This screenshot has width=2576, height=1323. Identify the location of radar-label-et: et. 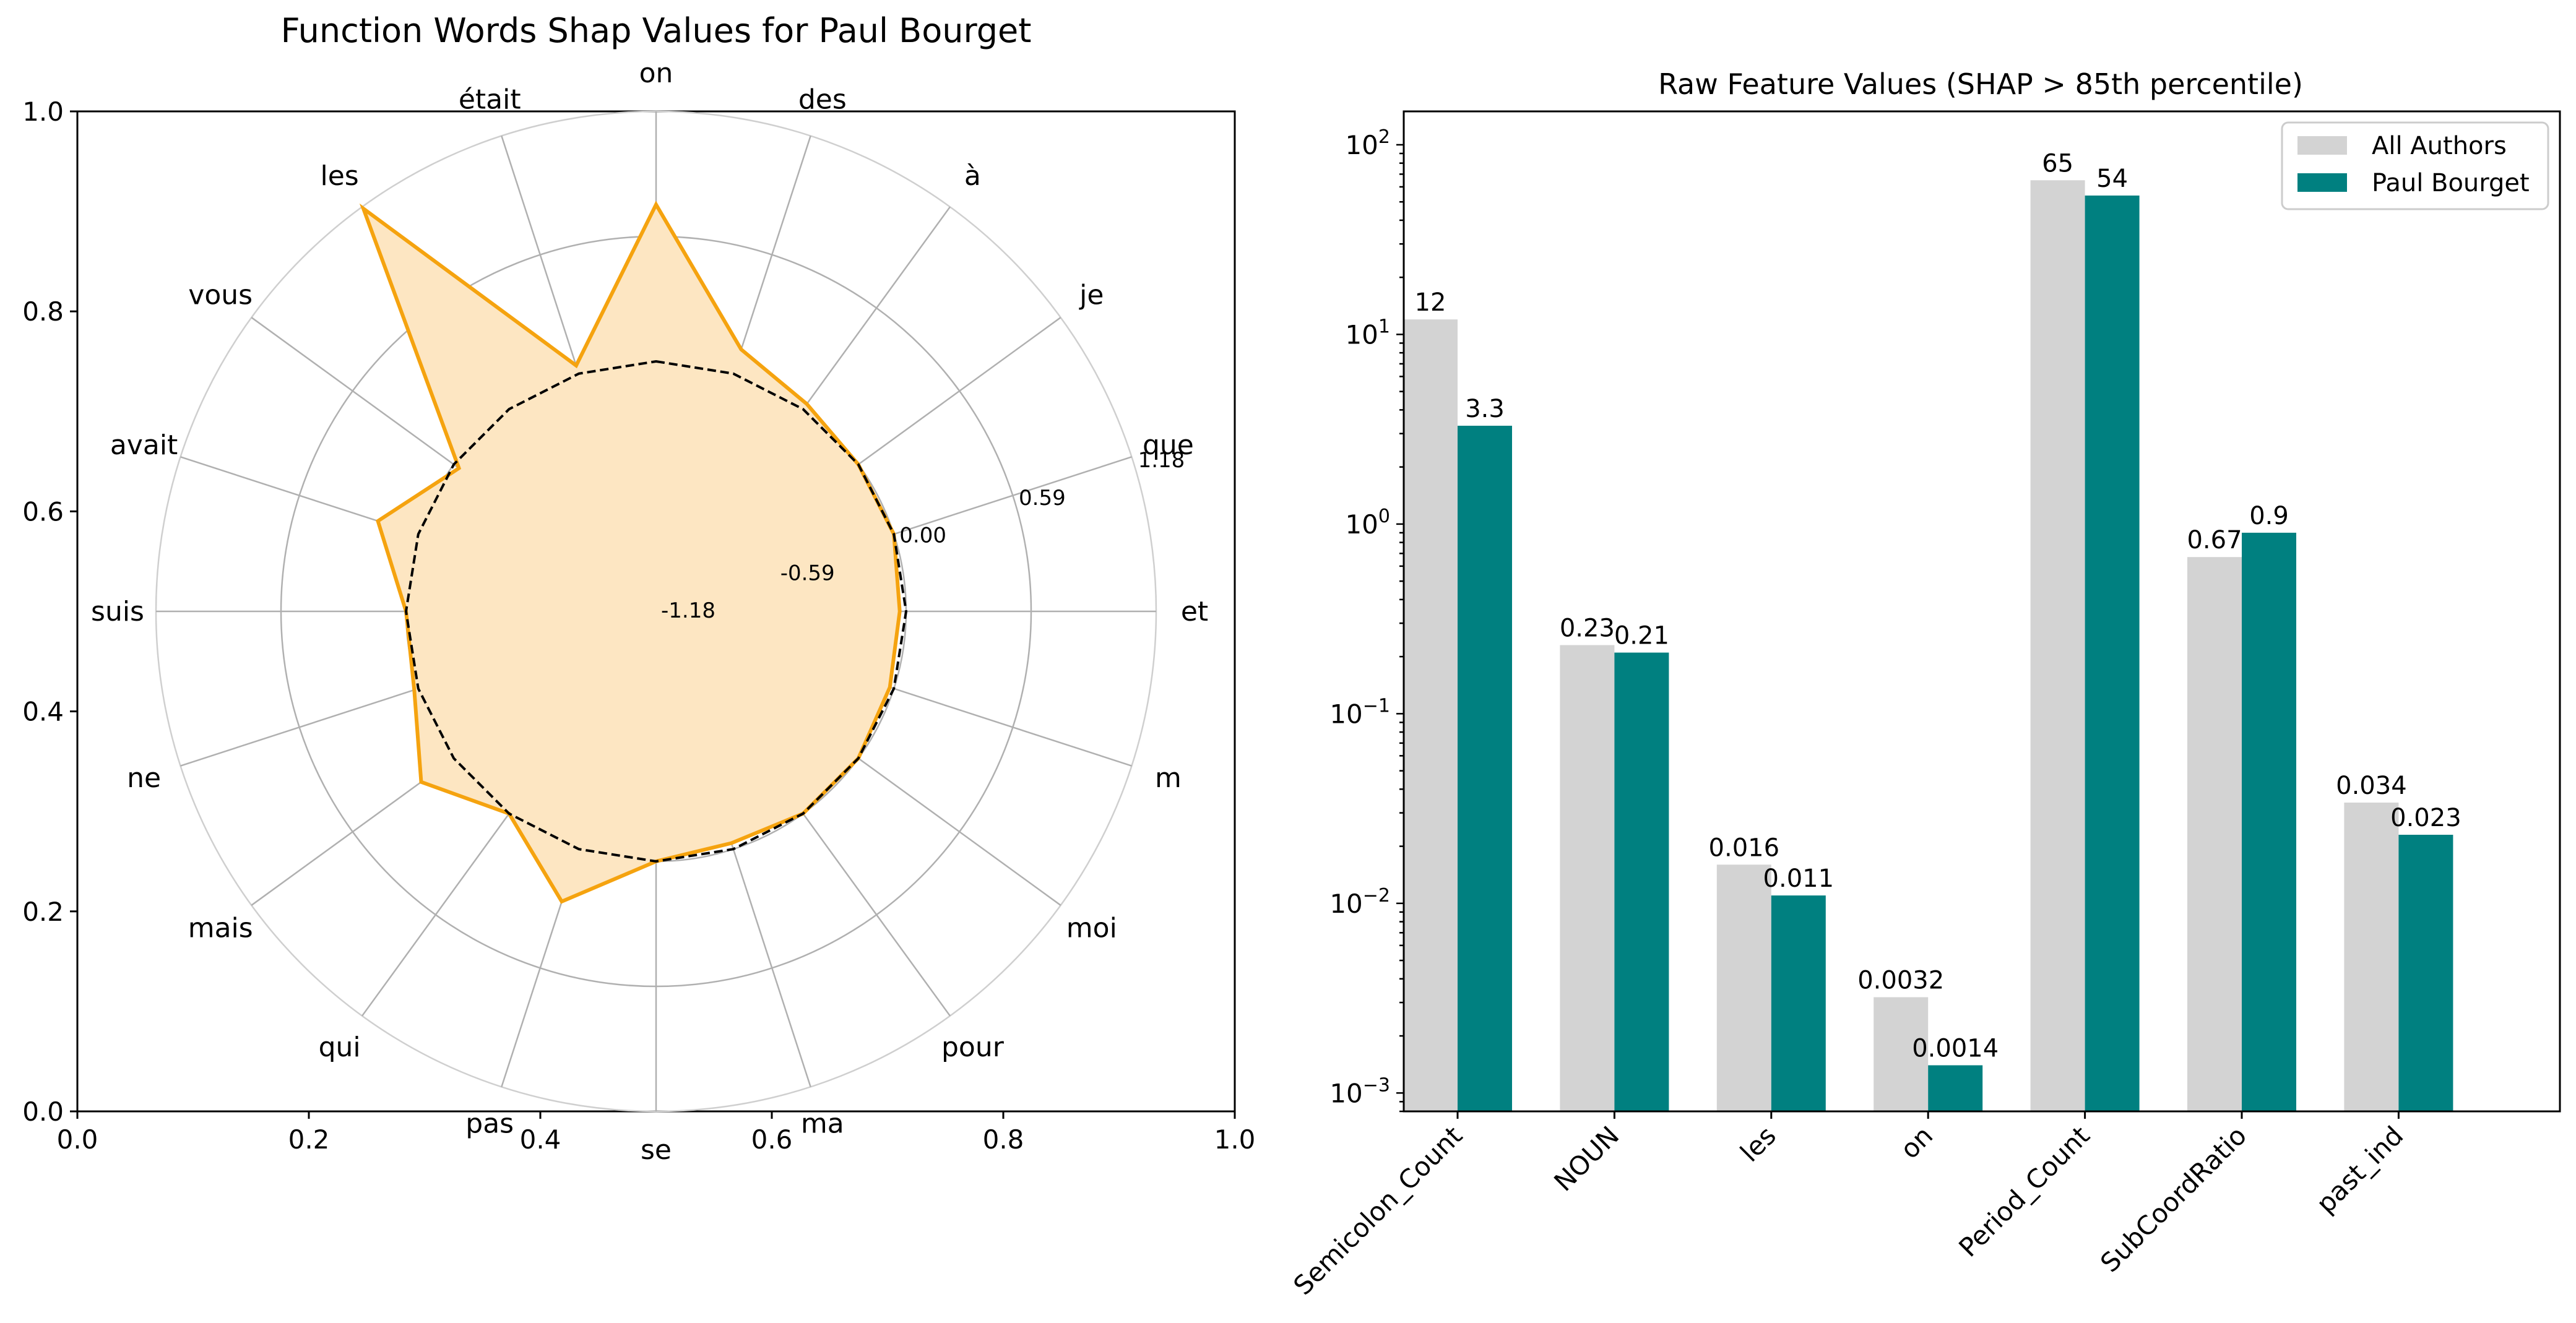
(1194, 611).